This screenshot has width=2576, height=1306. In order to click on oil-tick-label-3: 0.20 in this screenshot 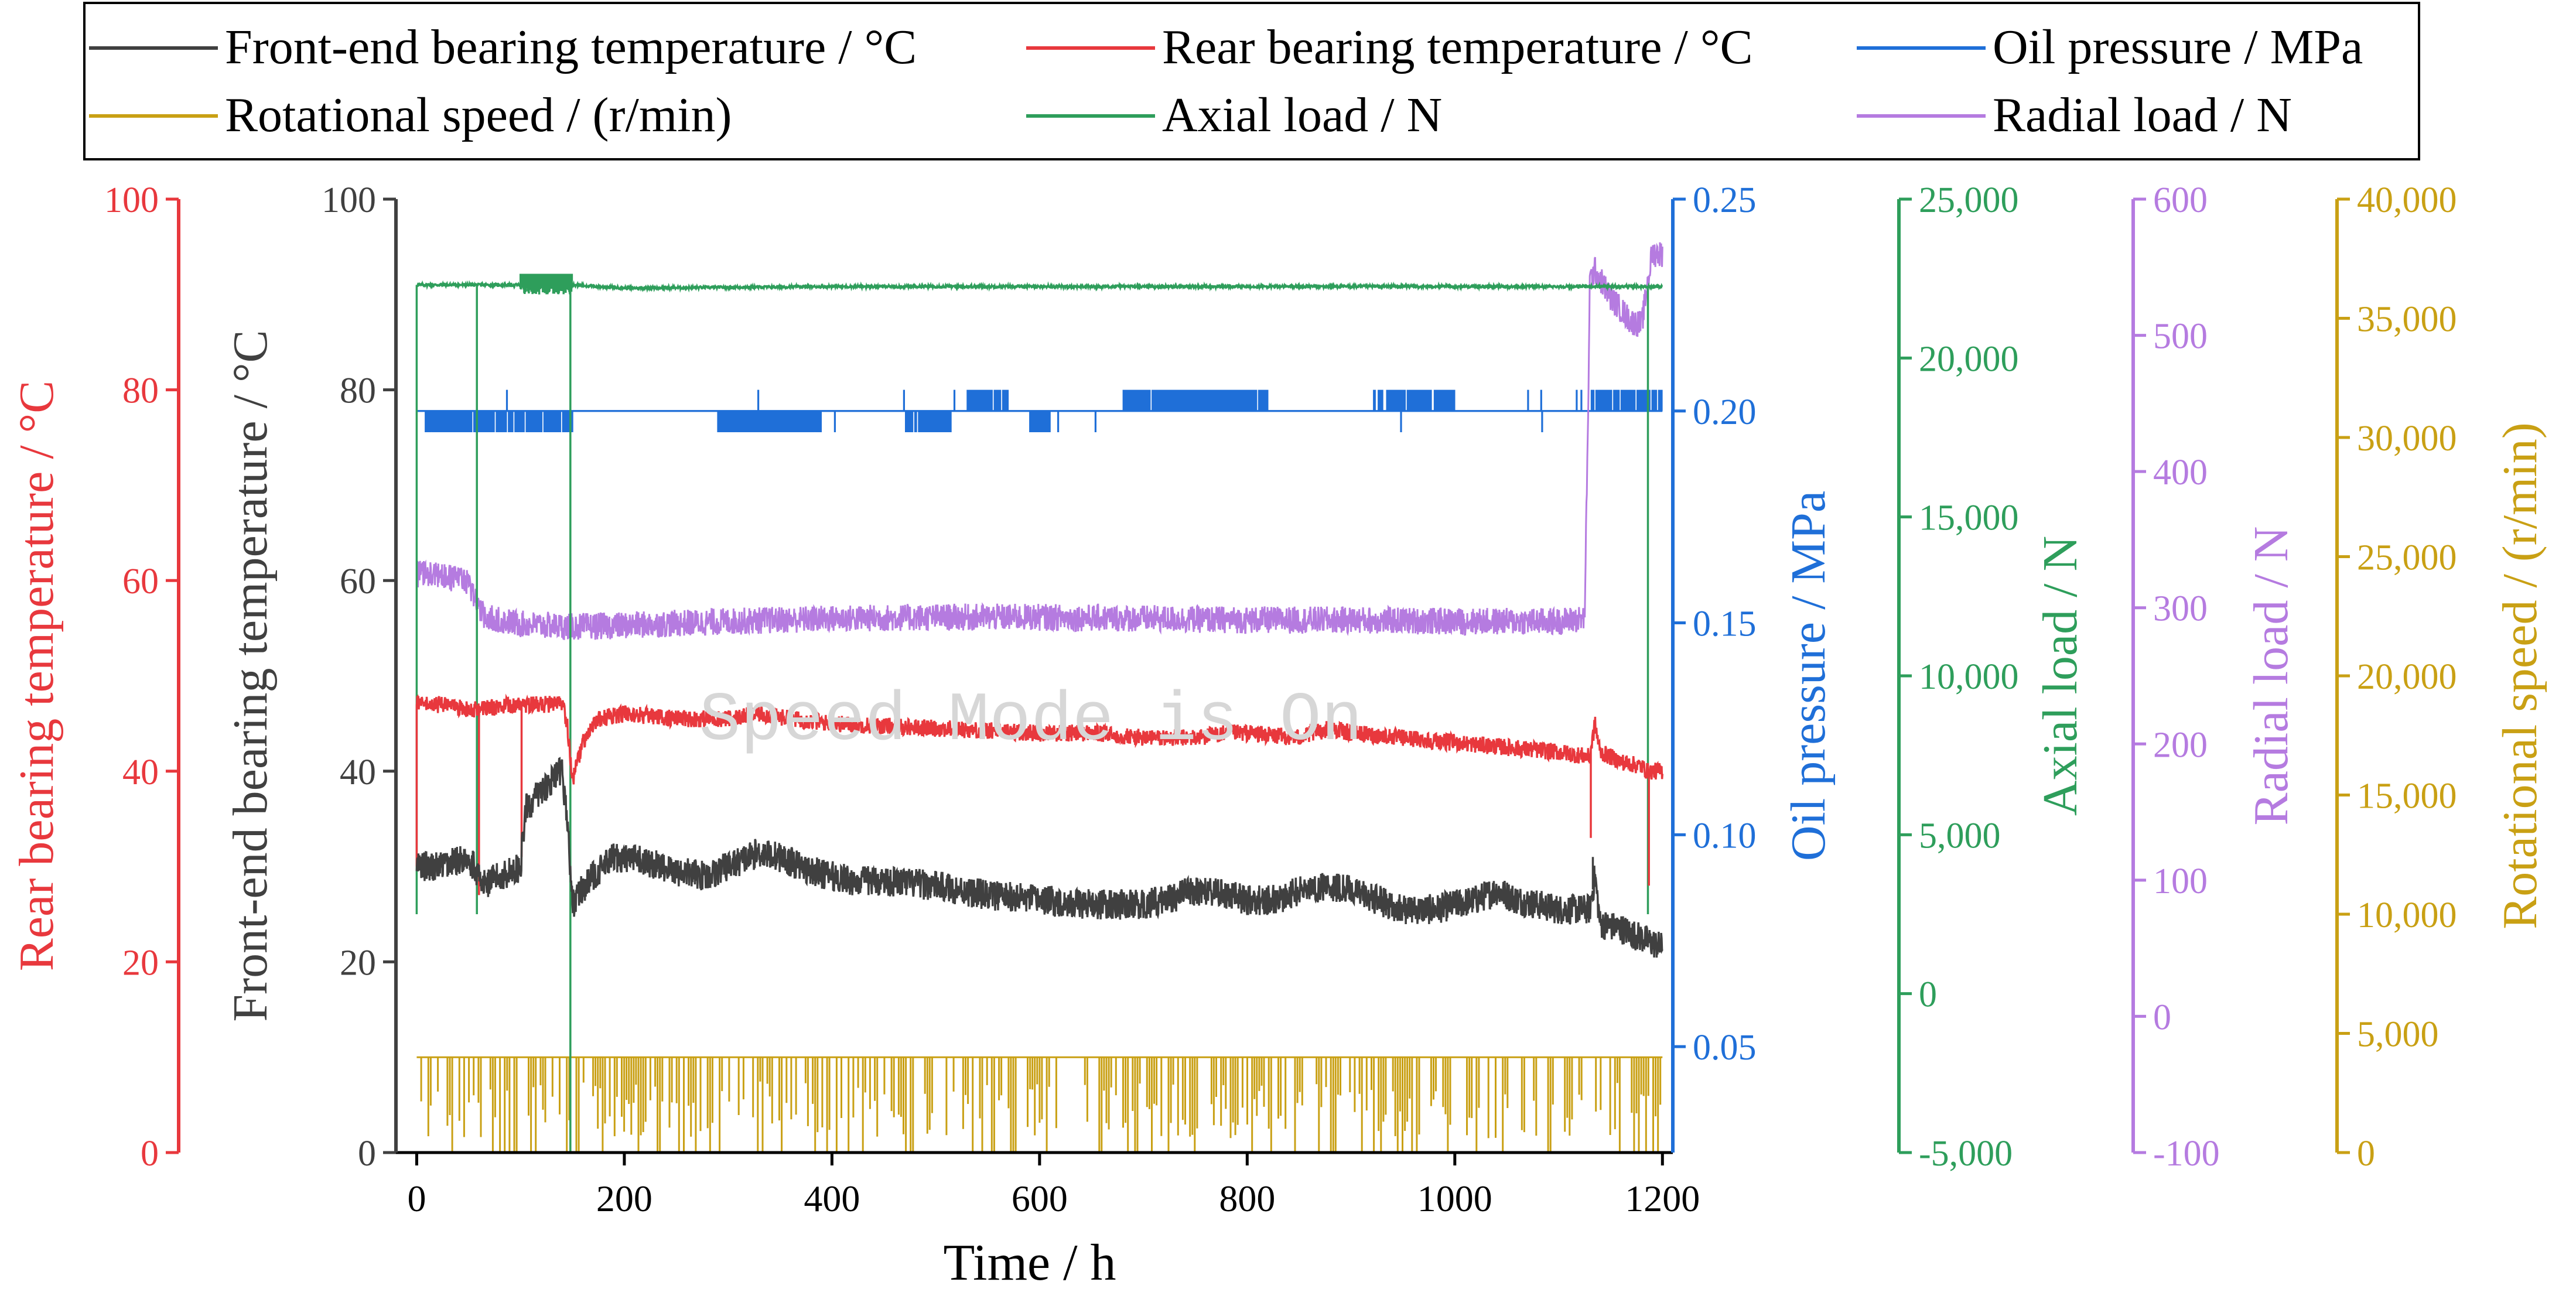, I will do `click(1725, 412)`.